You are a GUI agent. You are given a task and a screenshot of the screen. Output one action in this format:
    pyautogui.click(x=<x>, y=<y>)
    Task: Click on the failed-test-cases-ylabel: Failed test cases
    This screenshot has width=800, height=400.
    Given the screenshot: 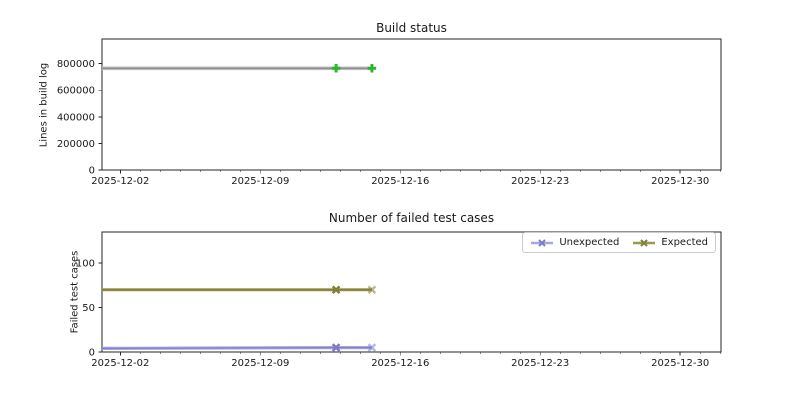 What is the action you would take?
    pyautogui.click(x=75, y=292)
    